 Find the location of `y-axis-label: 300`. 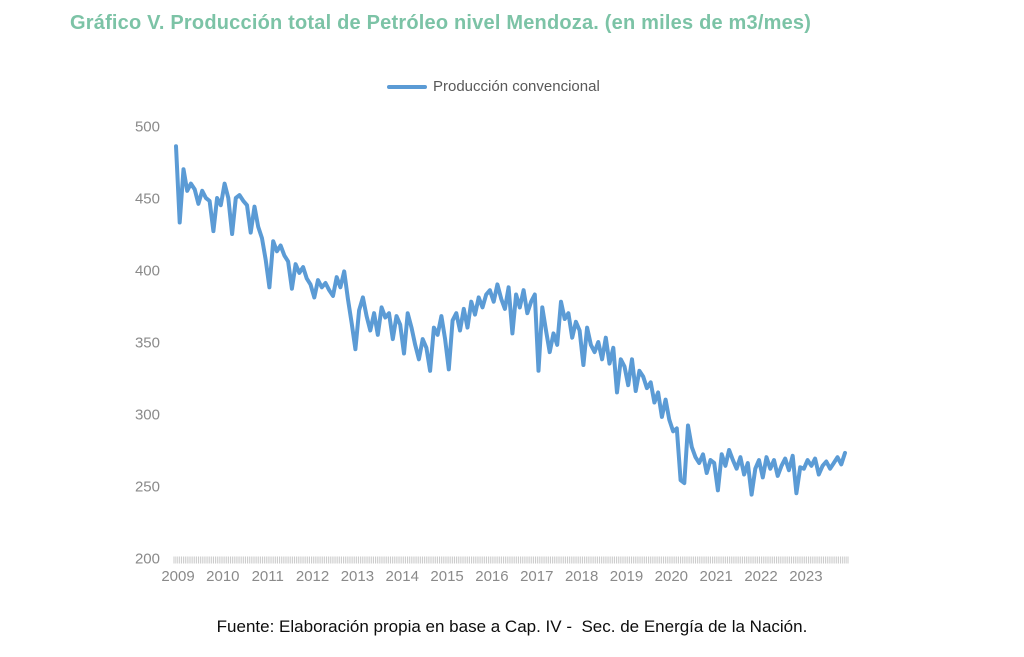

y-axis-label: 300 is located at coordinates (147, 415).